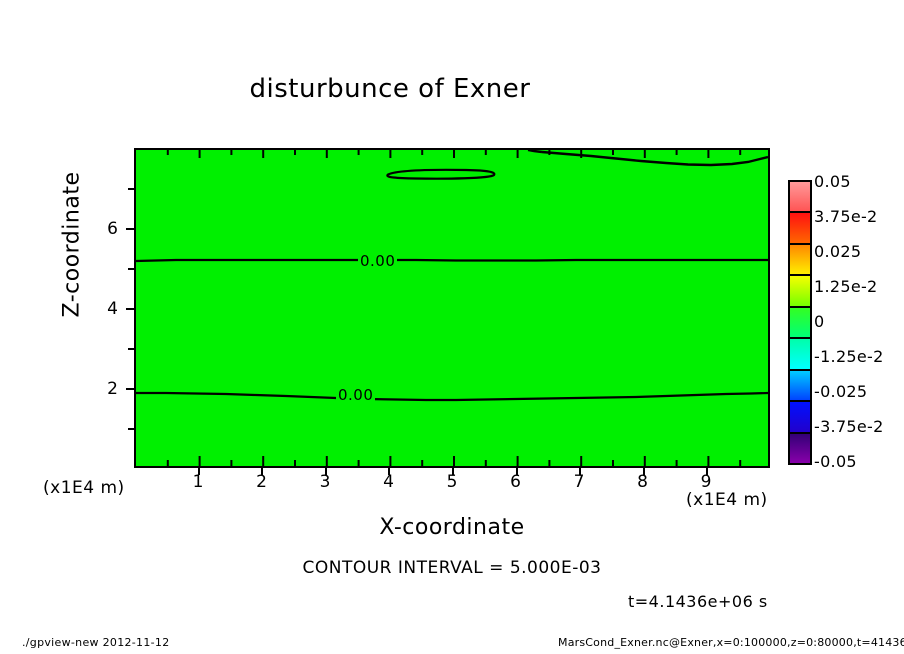 The width and height of the screenshot is (904, 654). Describe the element at coordinates (698, 601) in the screenshot. I see `time-annotation: t=4.1436e+06 s` at that location.